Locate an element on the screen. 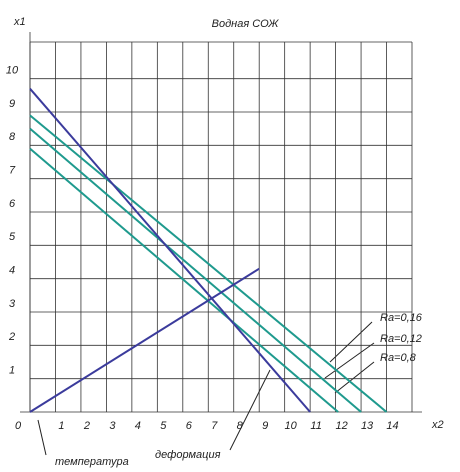 The height and width of the screenshot is (472, 460). x-tick-label: 12 is located at coordinates (341, 426).